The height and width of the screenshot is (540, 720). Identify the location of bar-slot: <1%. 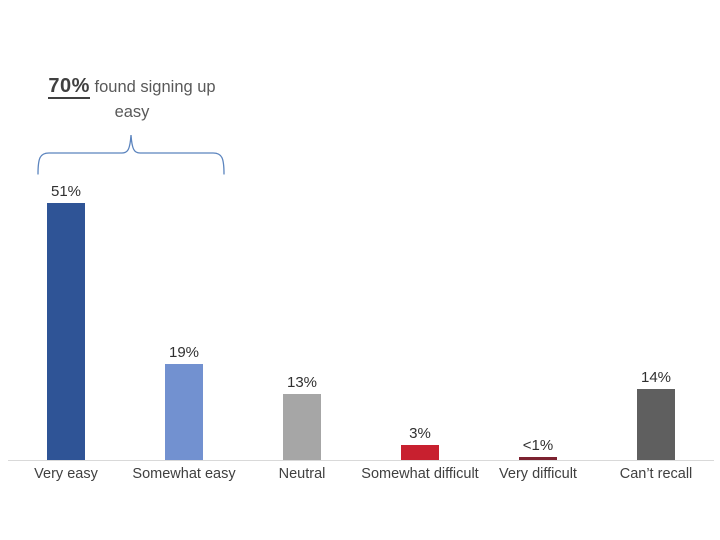
(538, 230).